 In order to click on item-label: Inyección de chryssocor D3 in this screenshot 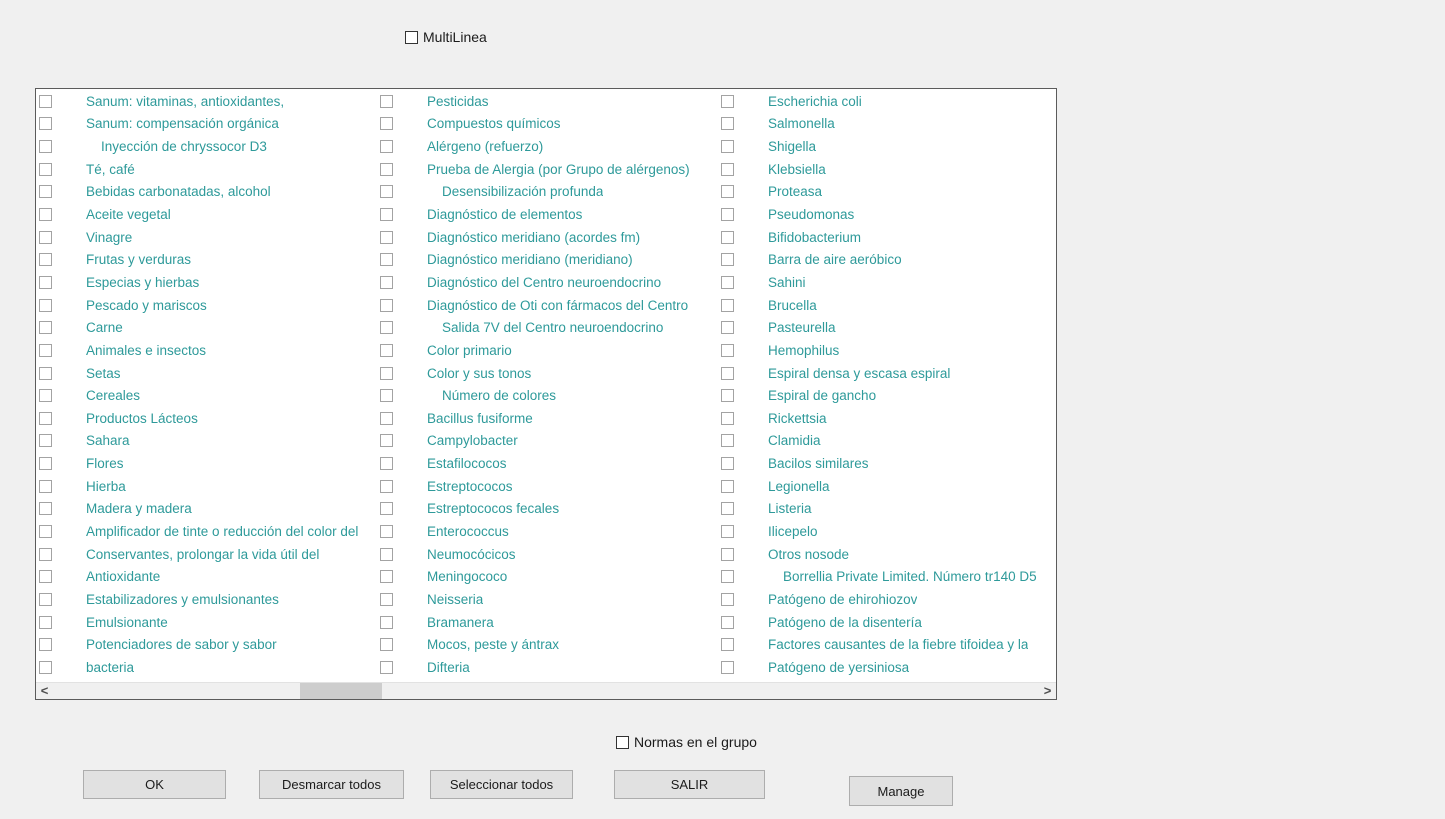, I will do `click(184, 147)`.